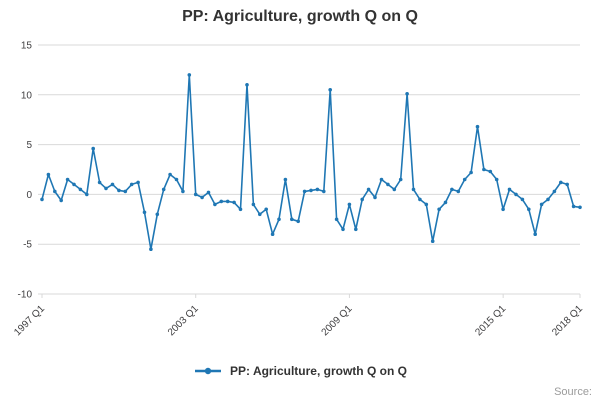  What do you see at coordinates (29, 145) in the screenshot?
I see `y-tick-label: 5` at bounding box center [29, 145].